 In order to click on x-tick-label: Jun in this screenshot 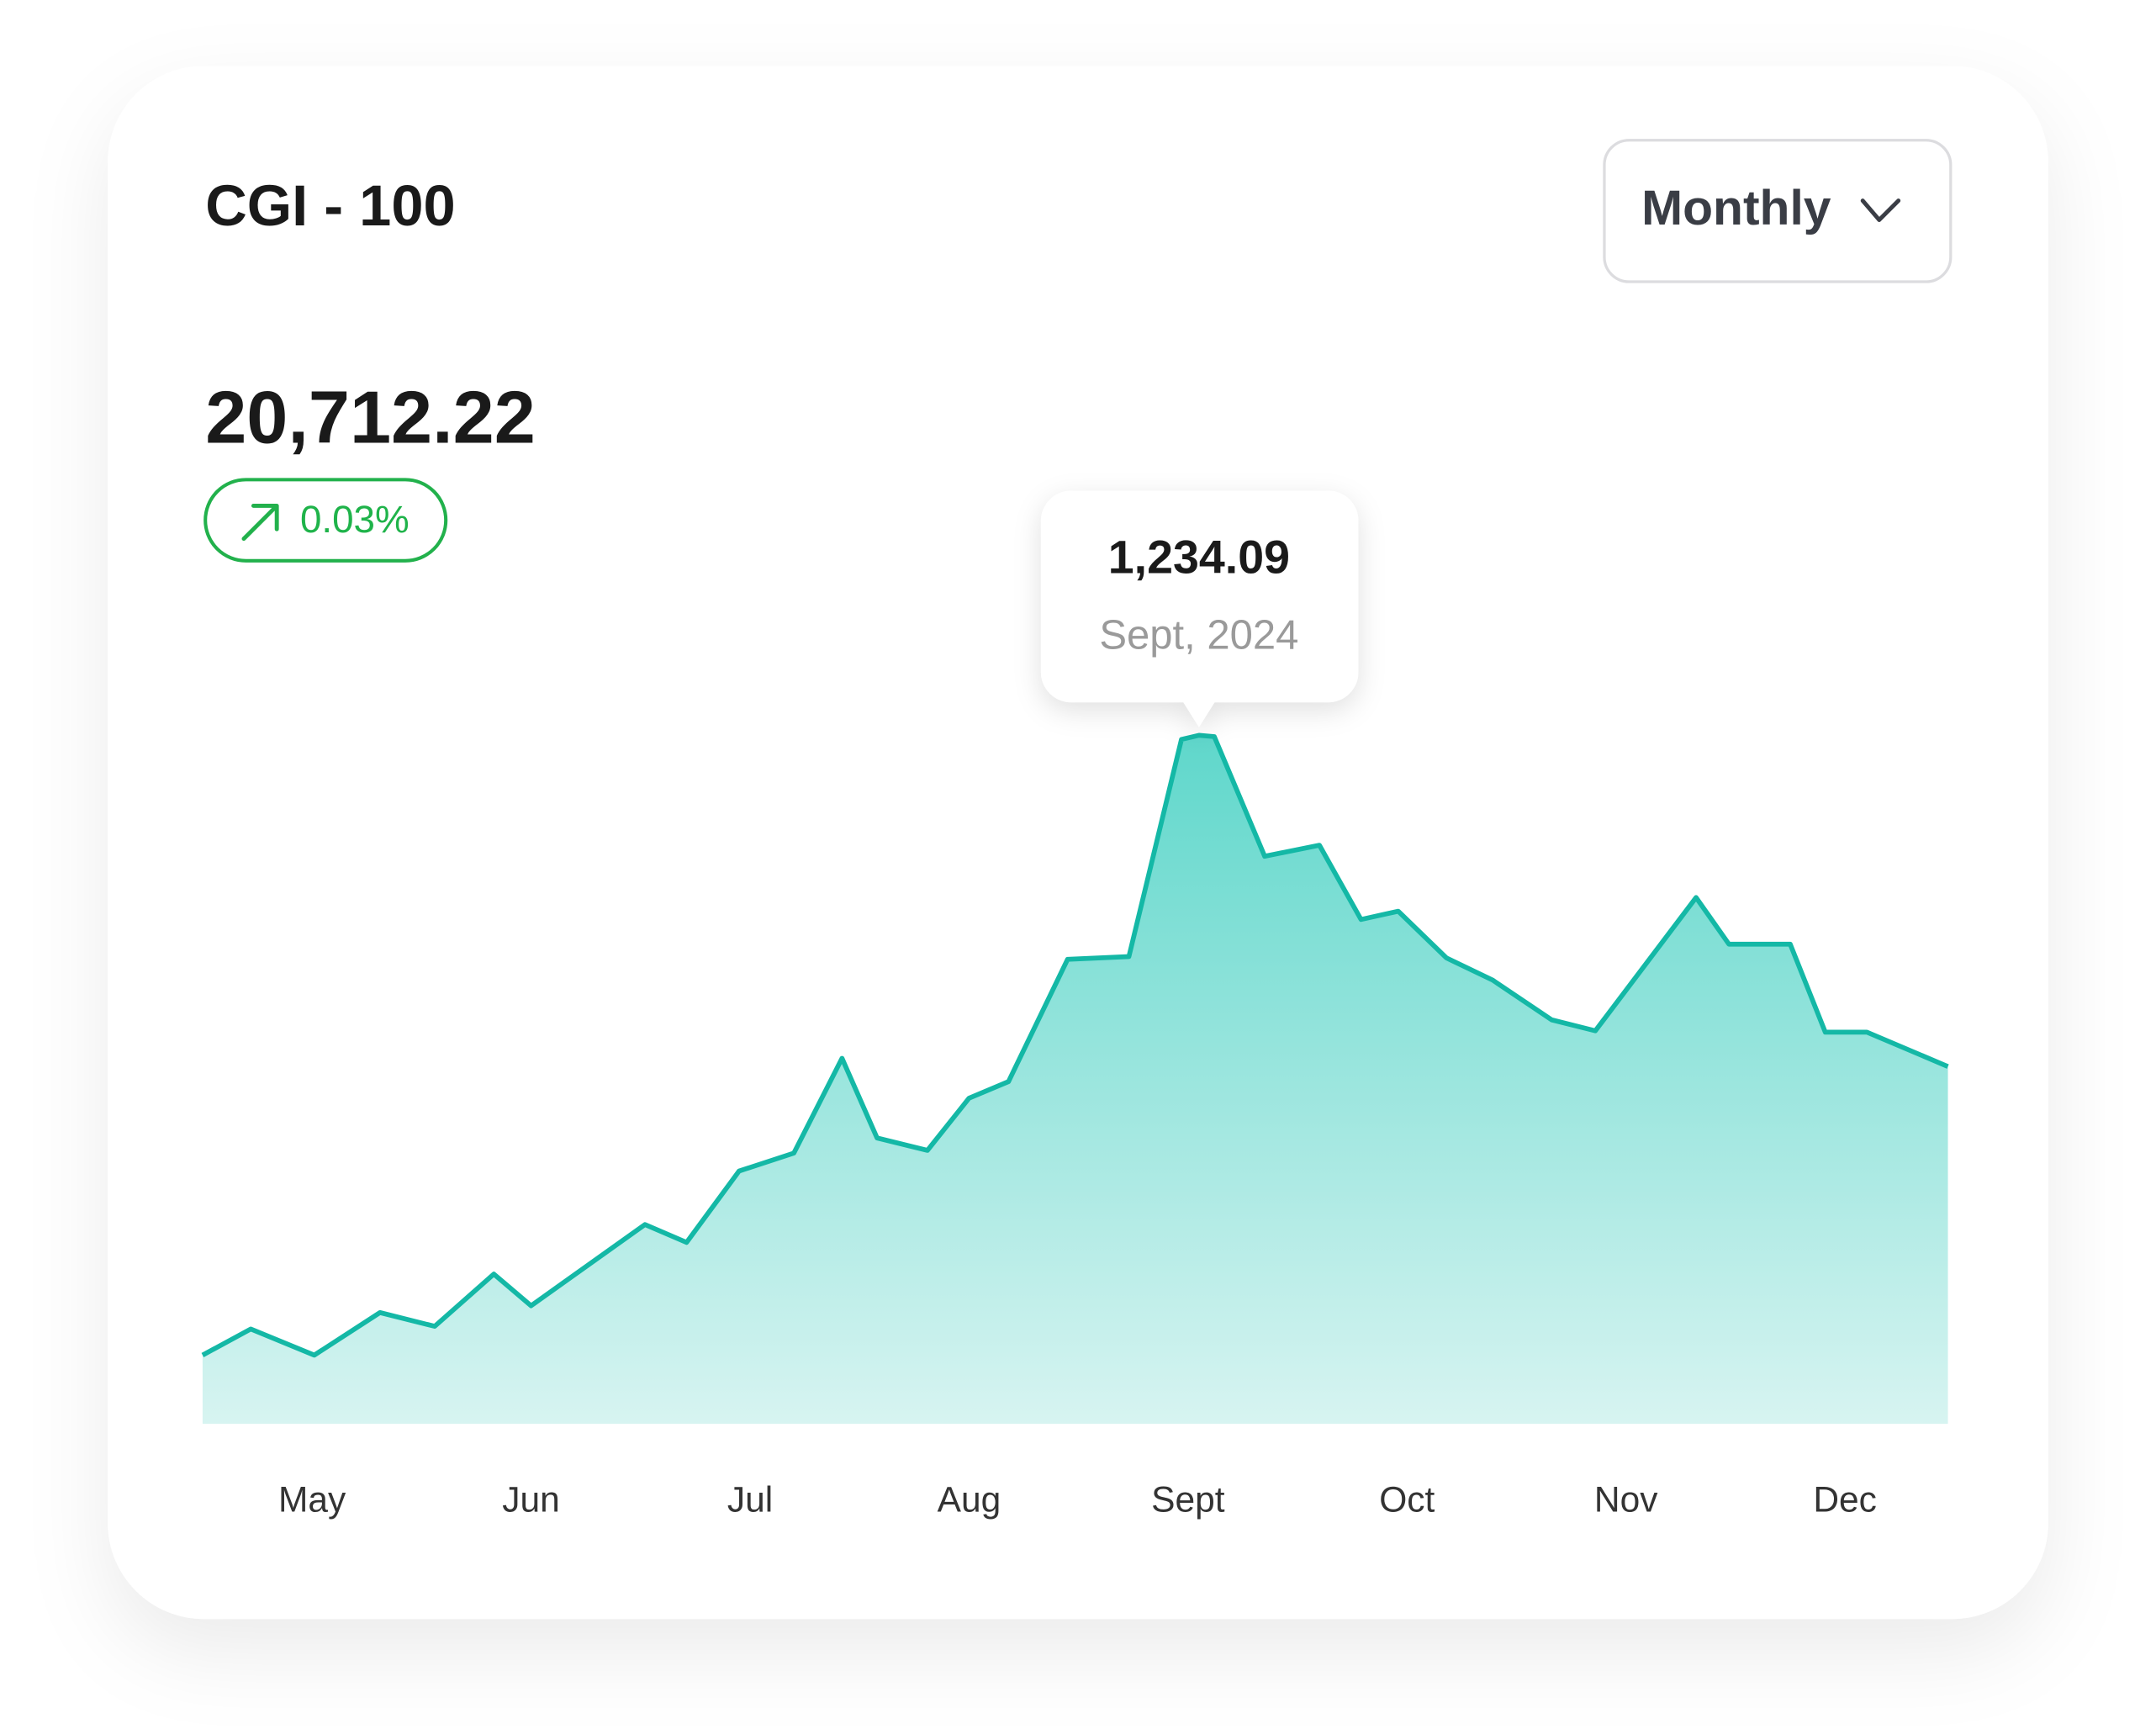, I will do `click(531, 1501)`.